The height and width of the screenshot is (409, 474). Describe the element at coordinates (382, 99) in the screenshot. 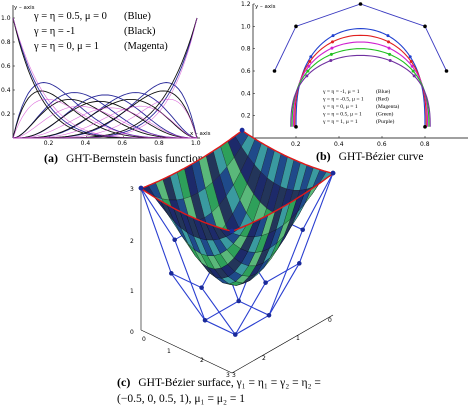

I see `panel-b-legend-2-color: (Red)` at that location.